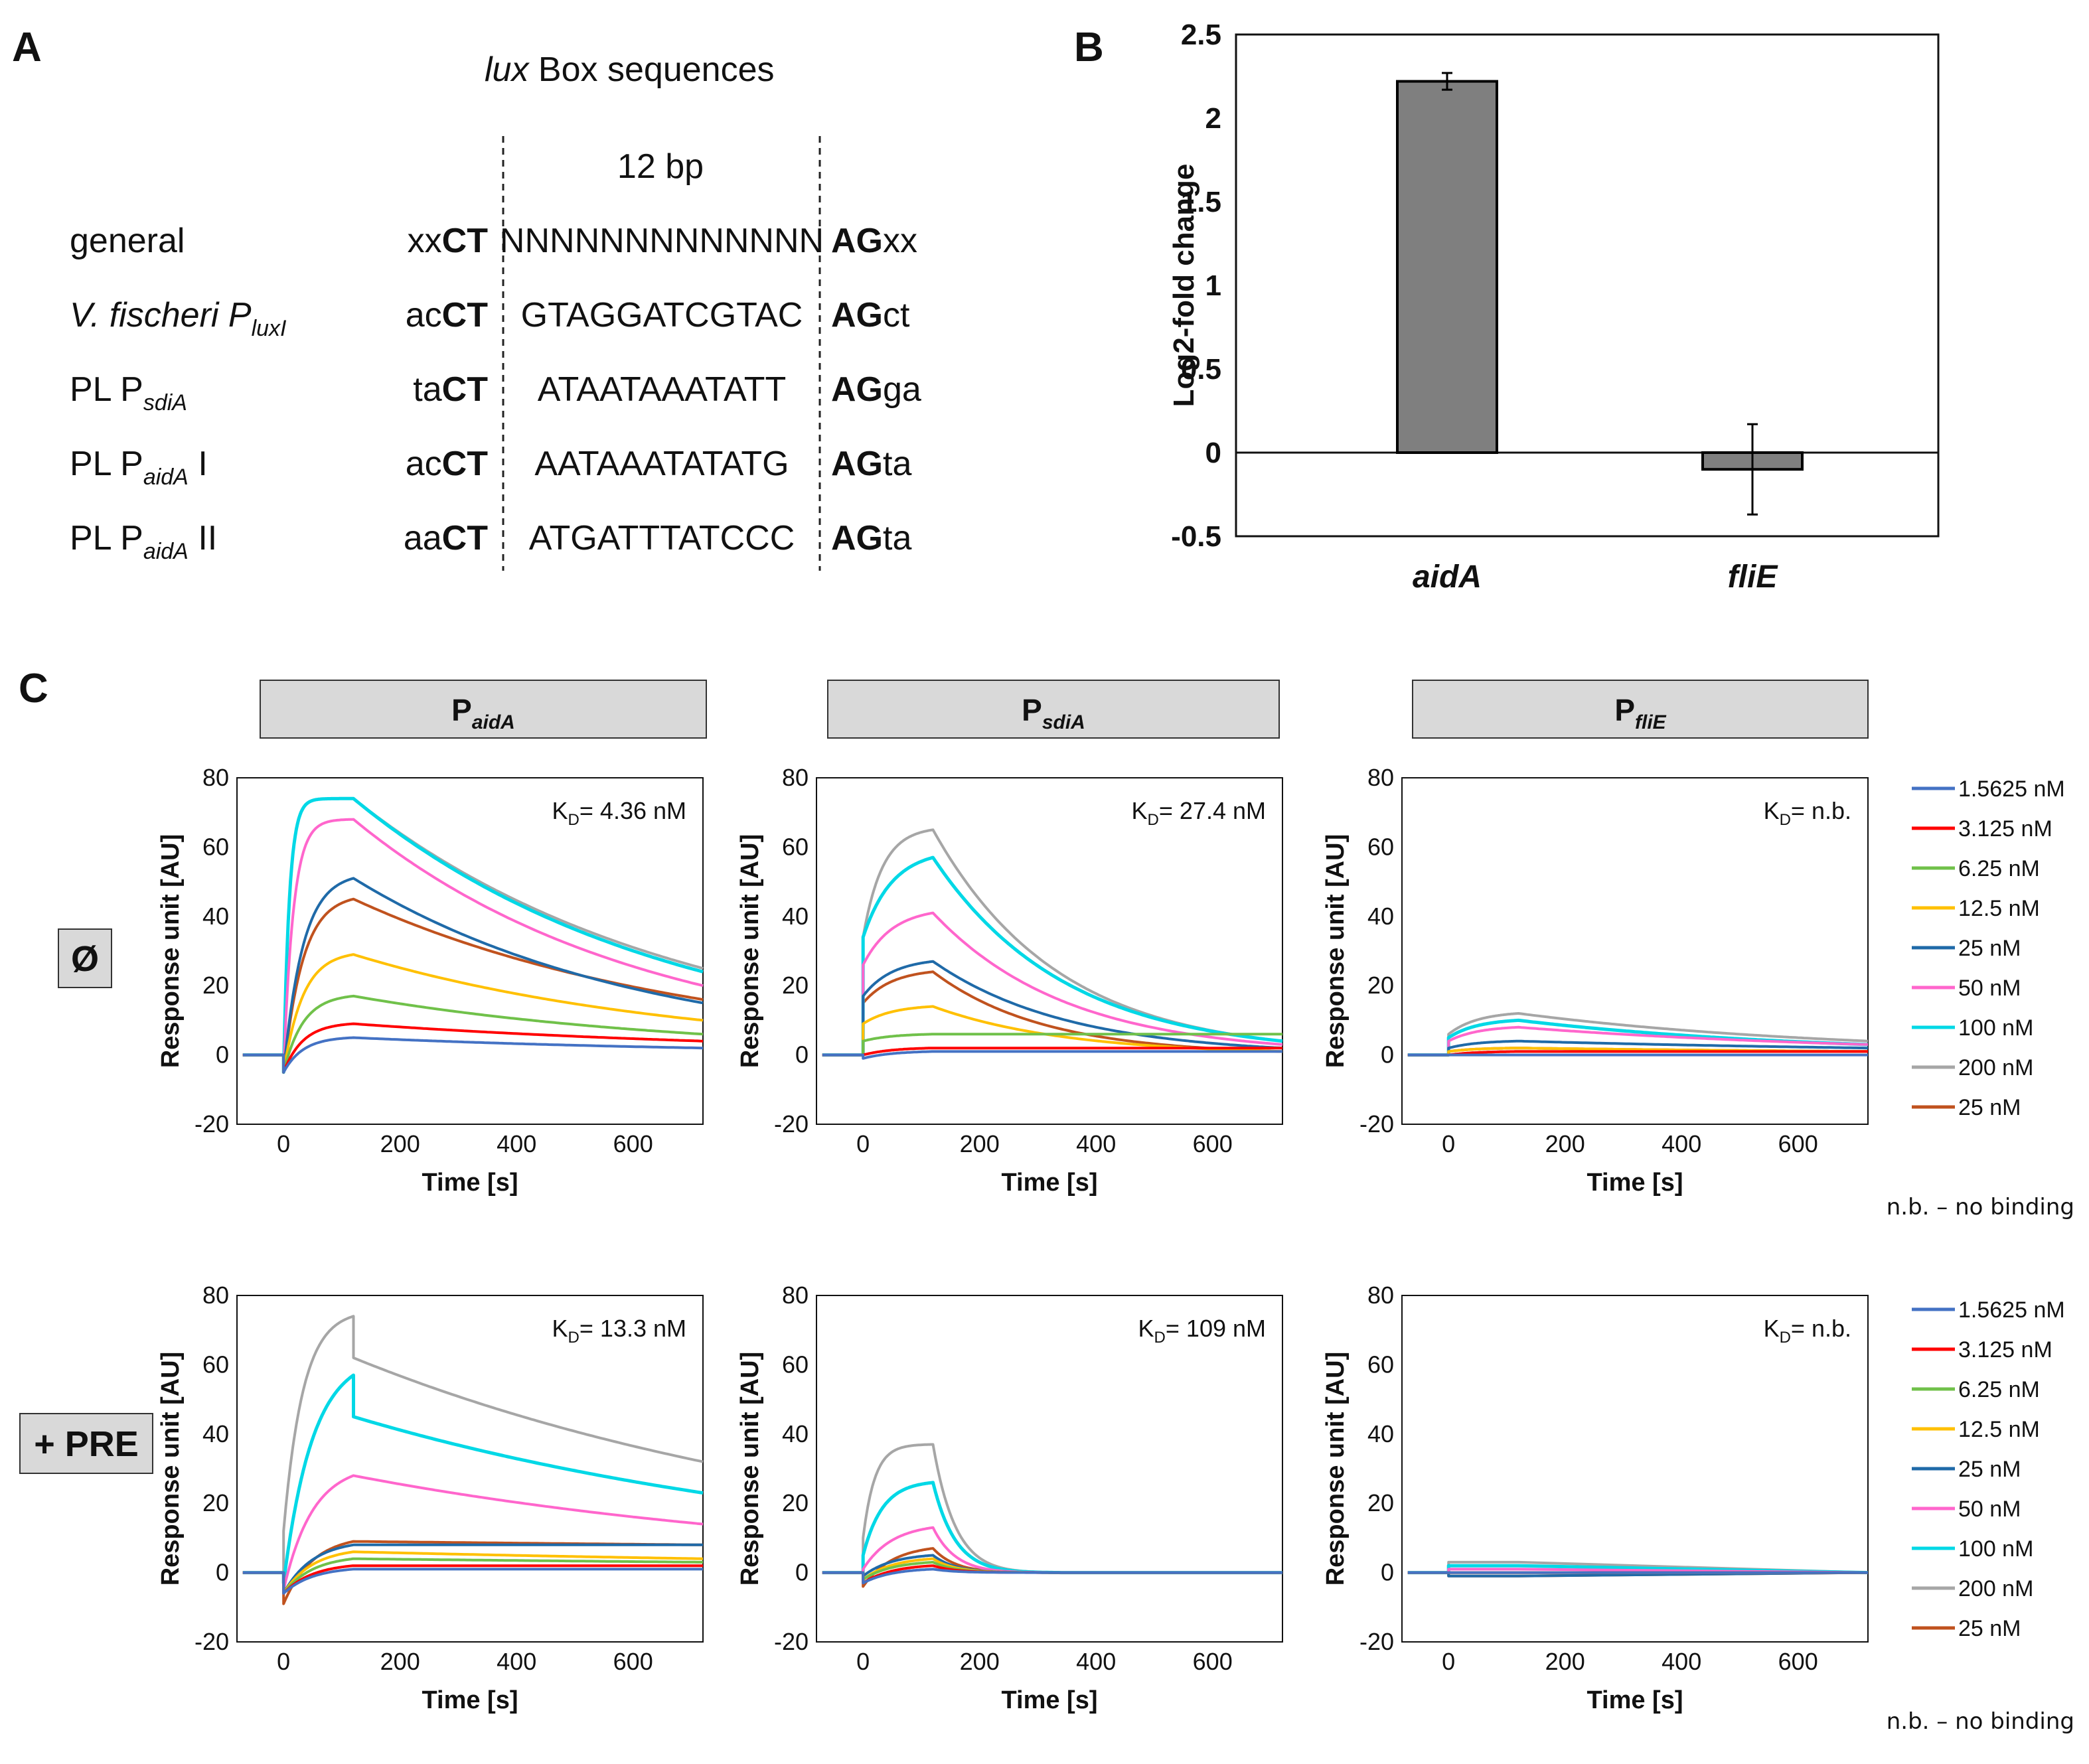 Image resolution: width=2089 pixels, height=1764 pixels. Describe the element at coordinates (1201, 35) in the screenshot. I see `y-tick-label: 2.5` at that location.